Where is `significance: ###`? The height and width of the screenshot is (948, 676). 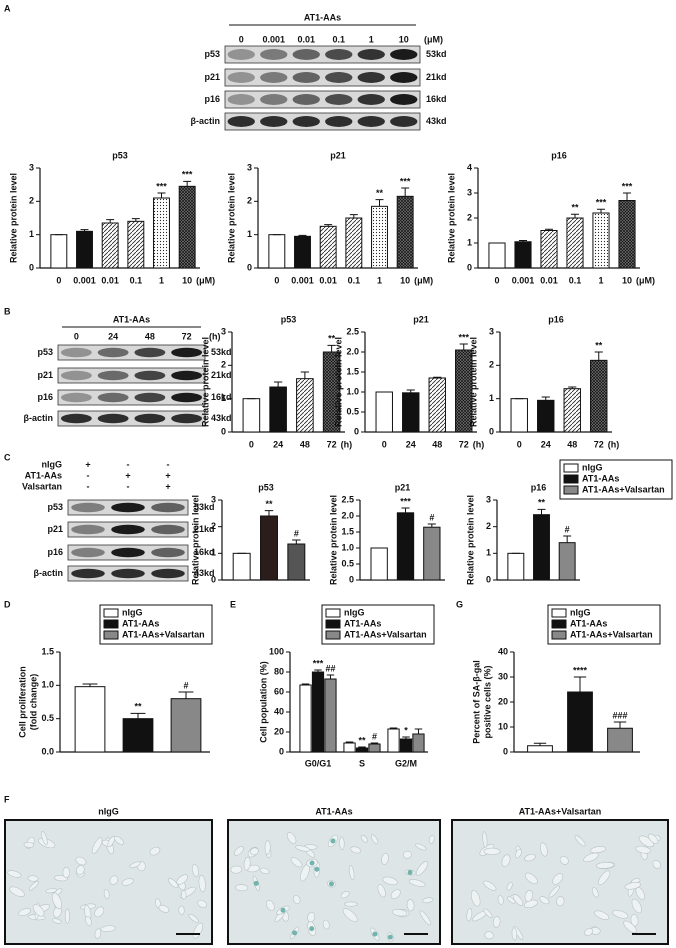
significance: ### is located at coordinates (619, 715).